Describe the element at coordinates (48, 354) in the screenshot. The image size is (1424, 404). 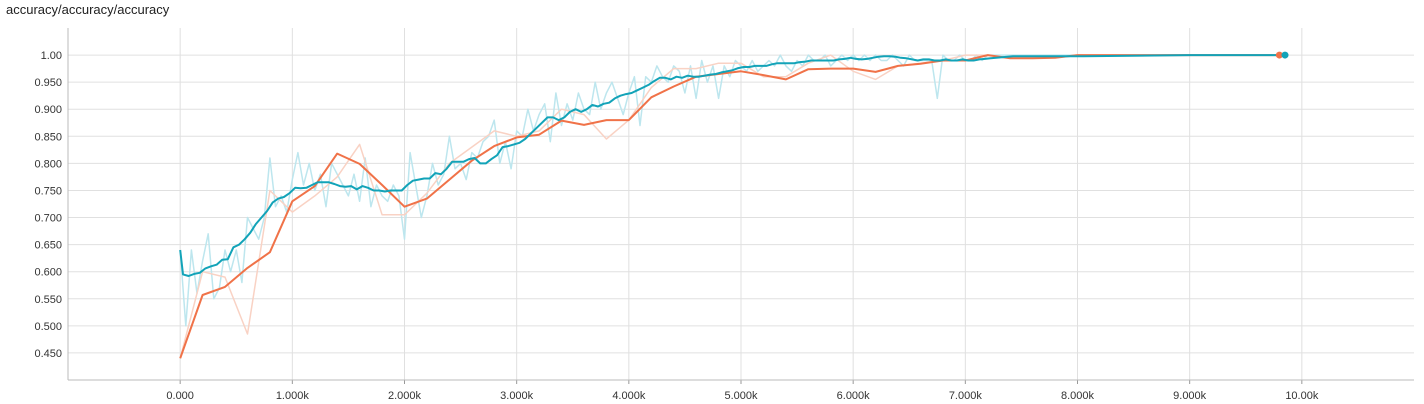
I see `y-tick-label: 0.450` at that location.